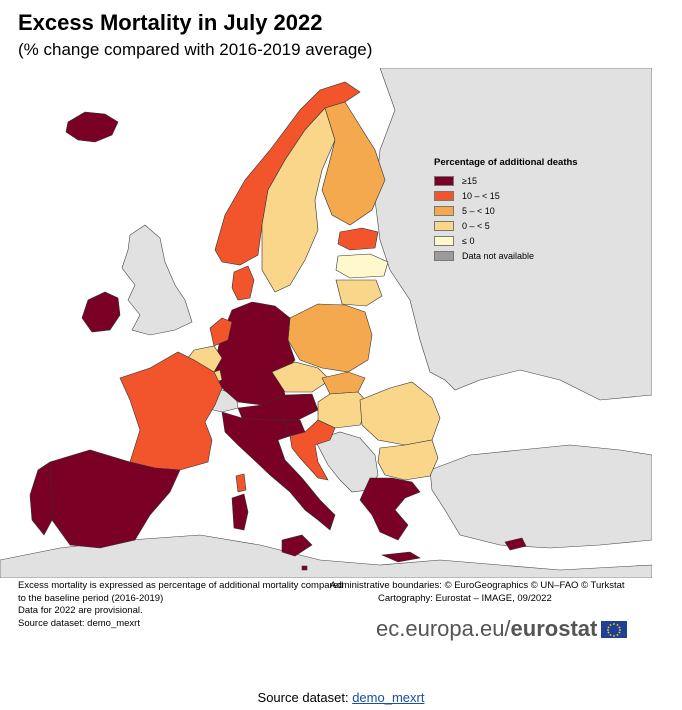 This screenshot has width=682, height=710. Describe the element at coordinates (468, 240) in the screenshot. I see `legend-label: ≤ 0` at that location.